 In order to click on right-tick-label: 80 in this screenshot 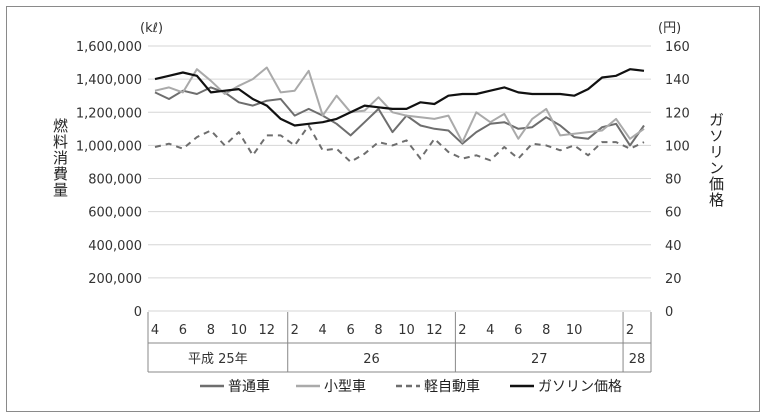, I will do `click(673, 180)`.